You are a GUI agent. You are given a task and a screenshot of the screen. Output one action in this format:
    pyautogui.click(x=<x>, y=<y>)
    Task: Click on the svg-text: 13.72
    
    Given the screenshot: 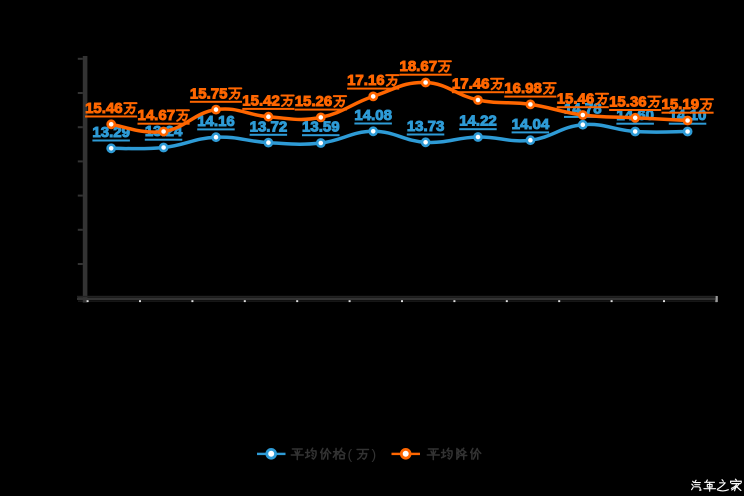 What is the action you would take?
    pyautogui.click(x=269, y=126)
    